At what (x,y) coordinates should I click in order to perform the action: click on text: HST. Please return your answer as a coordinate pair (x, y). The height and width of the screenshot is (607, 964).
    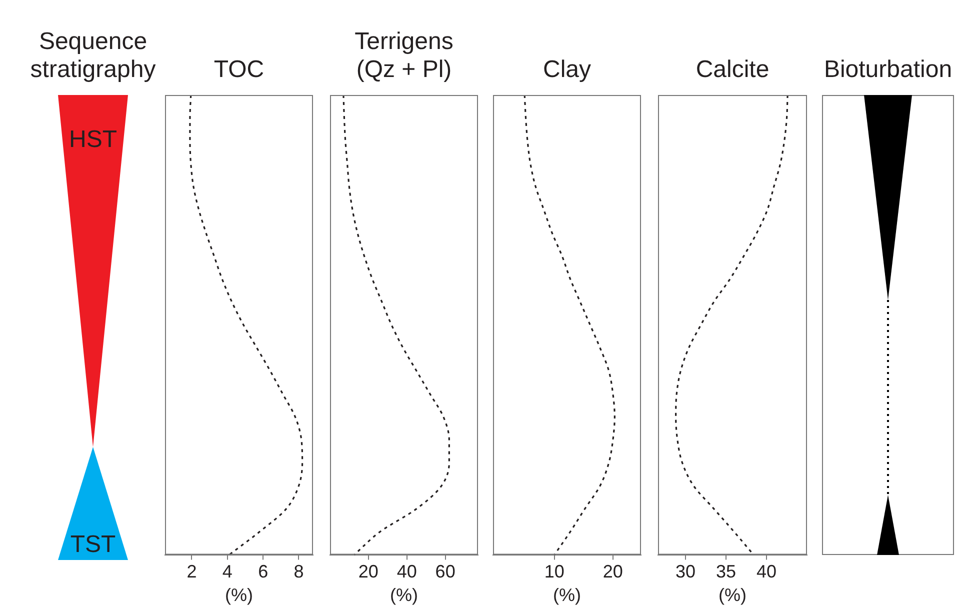
    Looking at the image, I should click on (93, 140).